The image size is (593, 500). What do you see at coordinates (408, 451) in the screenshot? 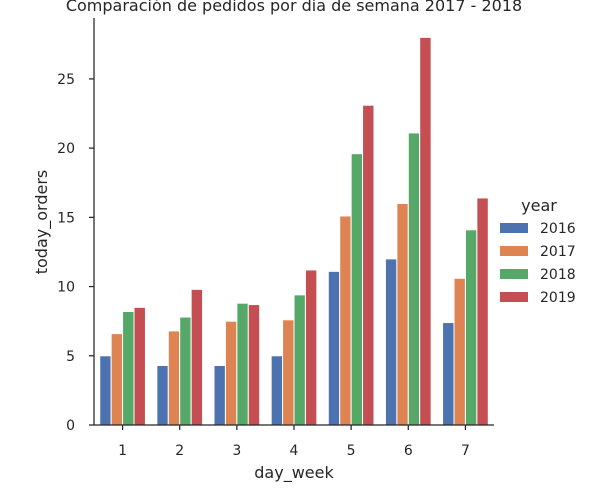
I see `x-tick-label: 6` at bounding box center [408, 451].